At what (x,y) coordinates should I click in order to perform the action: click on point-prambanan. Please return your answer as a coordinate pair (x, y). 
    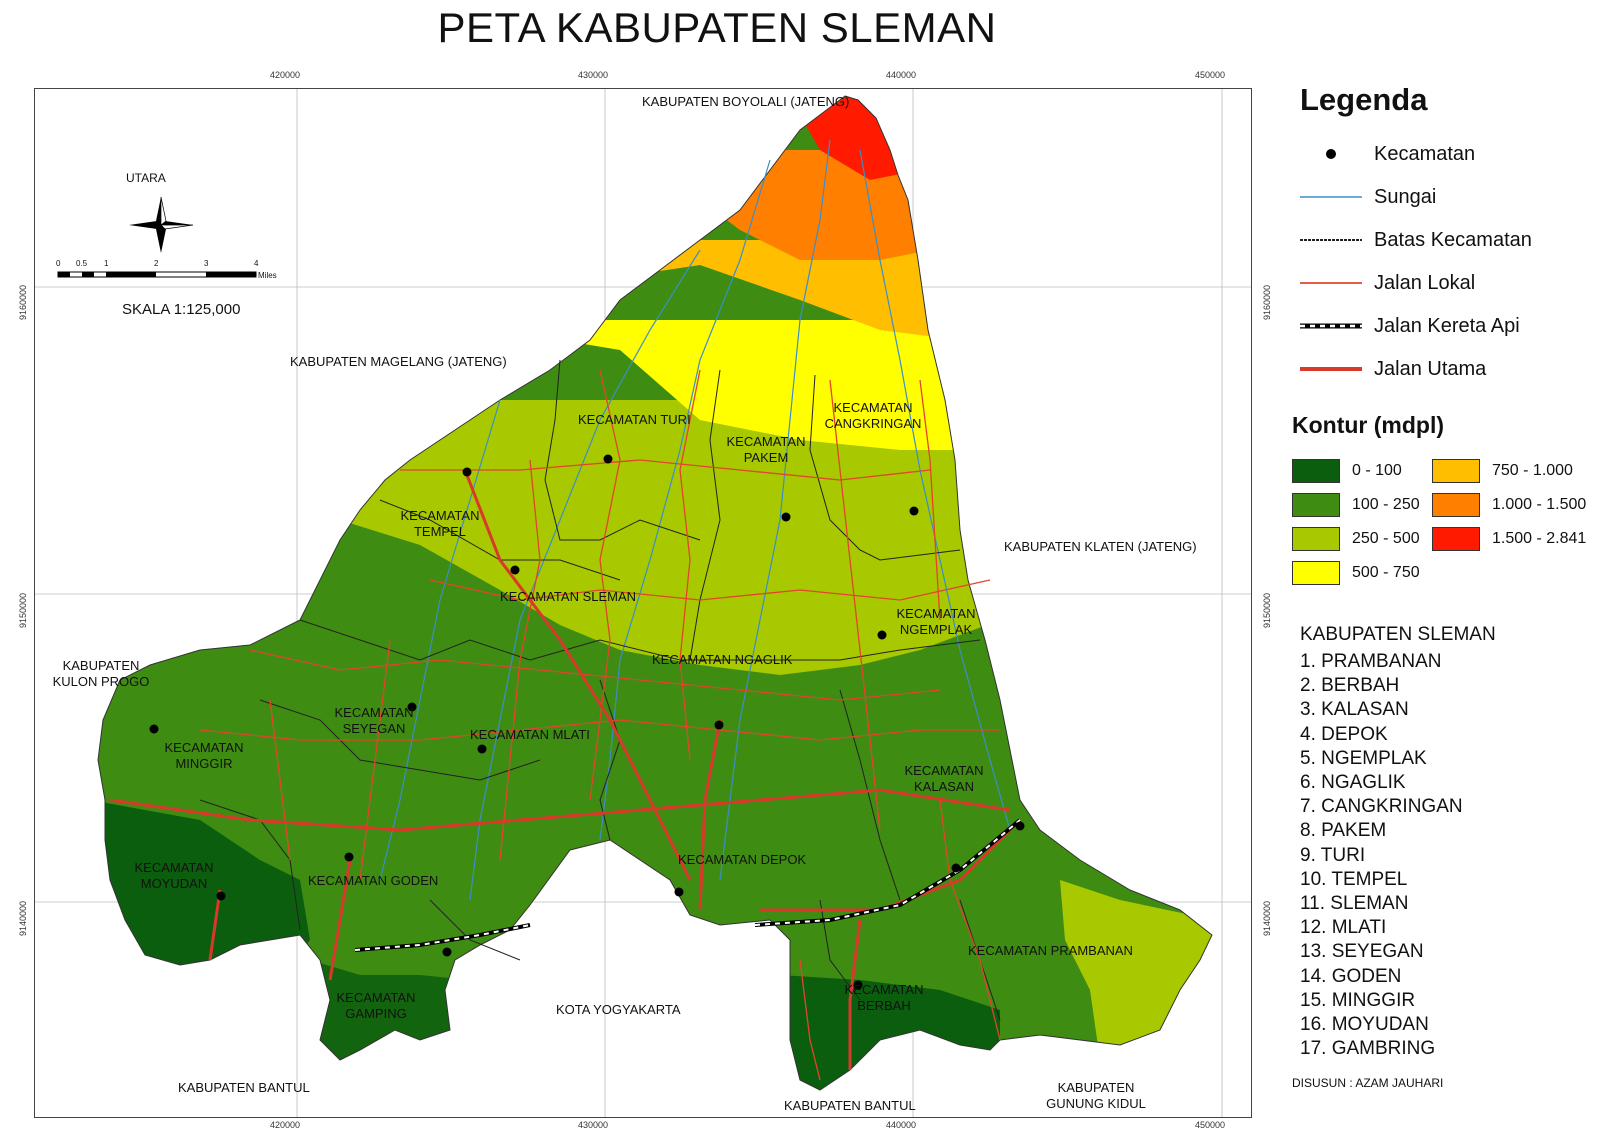
    Looking at the image, I should click on (1020, 826).